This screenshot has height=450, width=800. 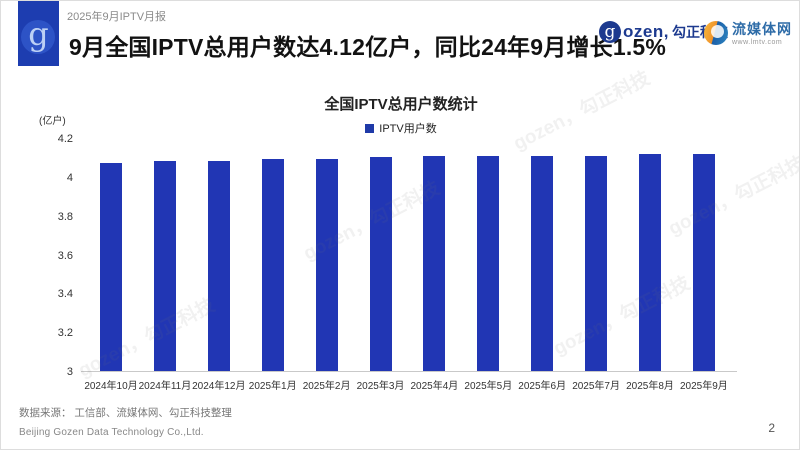 I want to click on company-note: Beijing Gozen Data Technology Co.,Ltd., so click(x=111, y=432).